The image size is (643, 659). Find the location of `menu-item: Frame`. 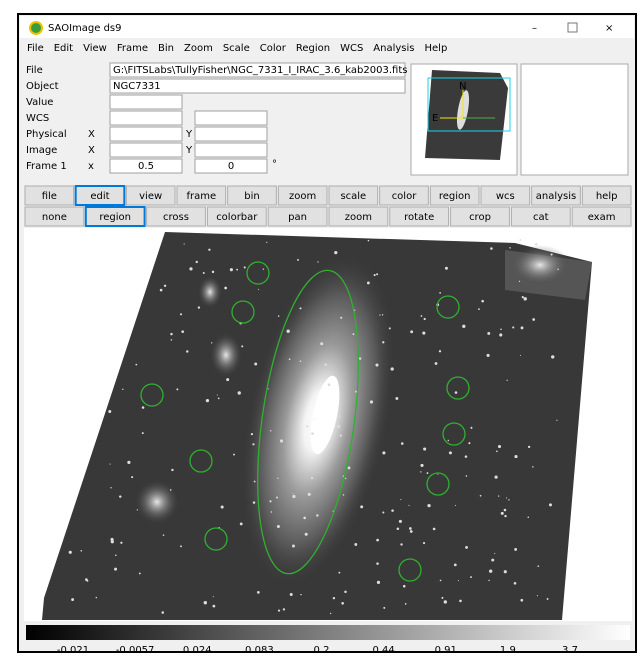

menu-item: Frame is located at coordinates (132, 48).